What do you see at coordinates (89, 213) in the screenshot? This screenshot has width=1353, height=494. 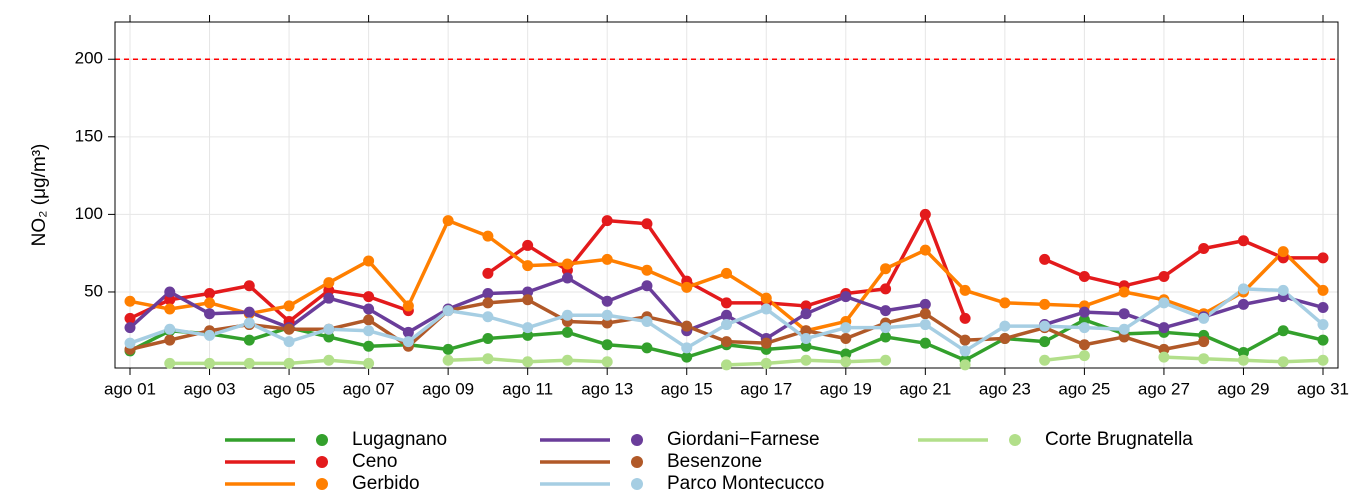 I see `y-tick-label: 100` at bounding box center [89, 213].